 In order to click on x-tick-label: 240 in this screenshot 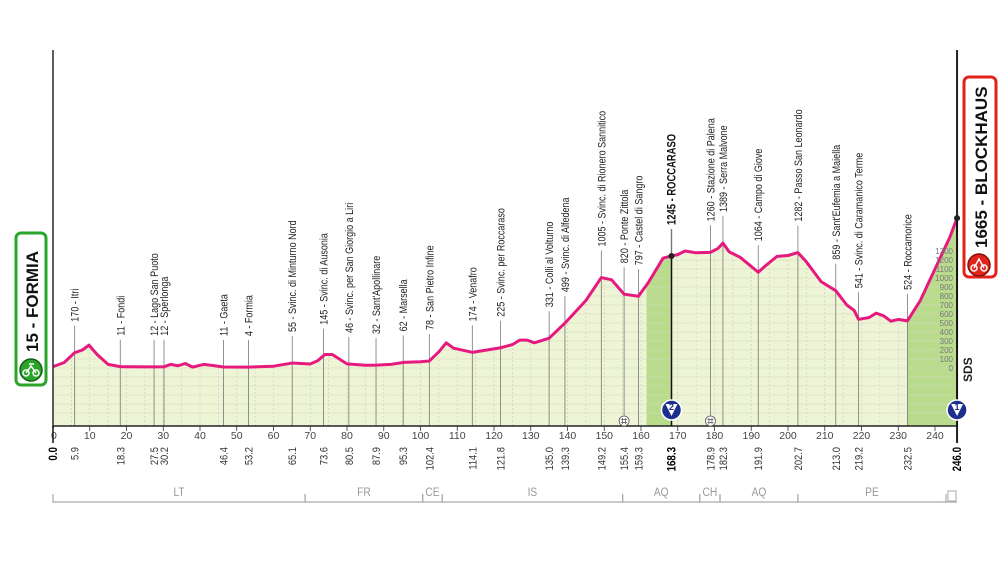, I will do `click(935, 436)`.